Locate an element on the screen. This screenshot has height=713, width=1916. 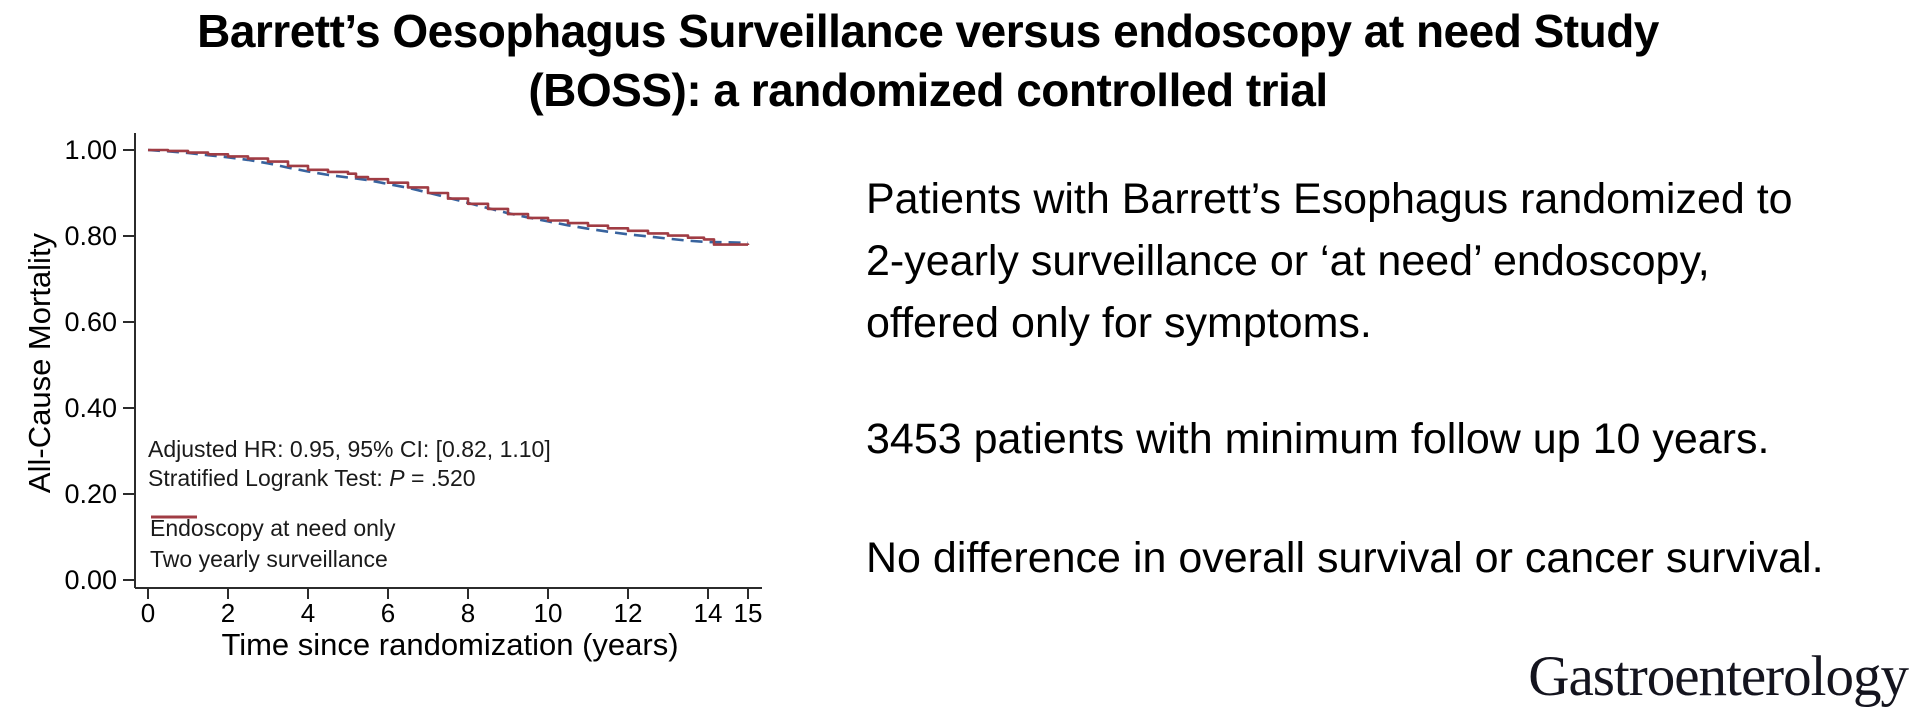
y-axis: 0.00 0.20 0.40 0.60 0.80 1.00 is located at coordinates (99, 365).